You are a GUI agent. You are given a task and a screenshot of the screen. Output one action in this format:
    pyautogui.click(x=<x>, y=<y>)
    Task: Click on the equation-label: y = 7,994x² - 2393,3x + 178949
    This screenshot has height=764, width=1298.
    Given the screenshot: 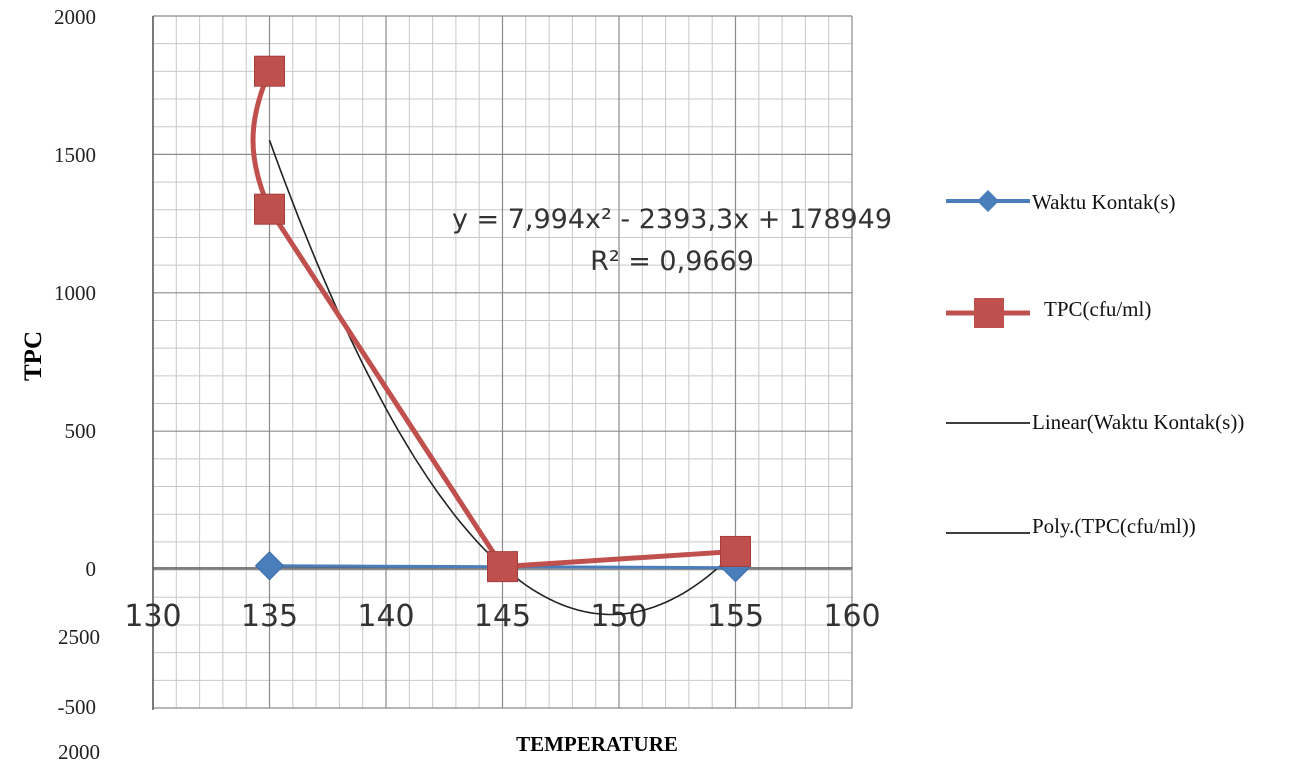 What is the action you would take?
    pyautogui.click(x=672, y=219)
    